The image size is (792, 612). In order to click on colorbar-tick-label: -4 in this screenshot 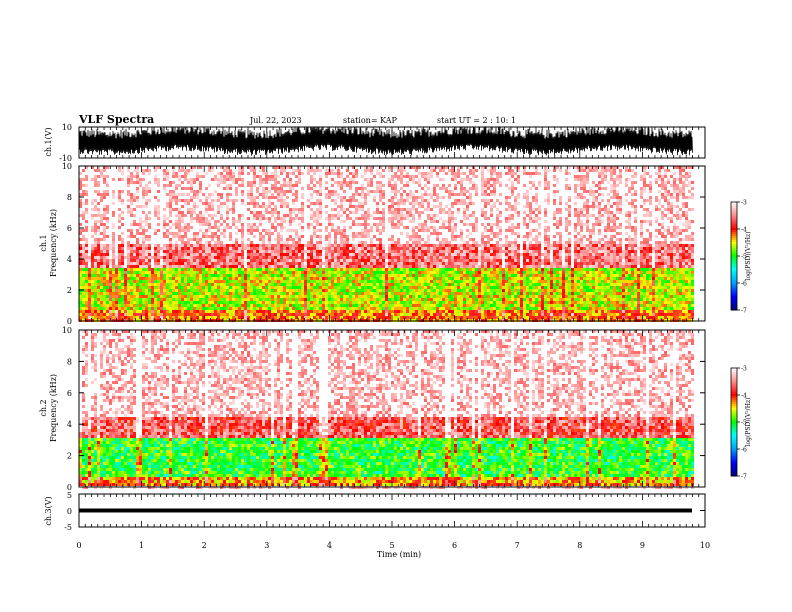, I will do `click(744, 230)`.